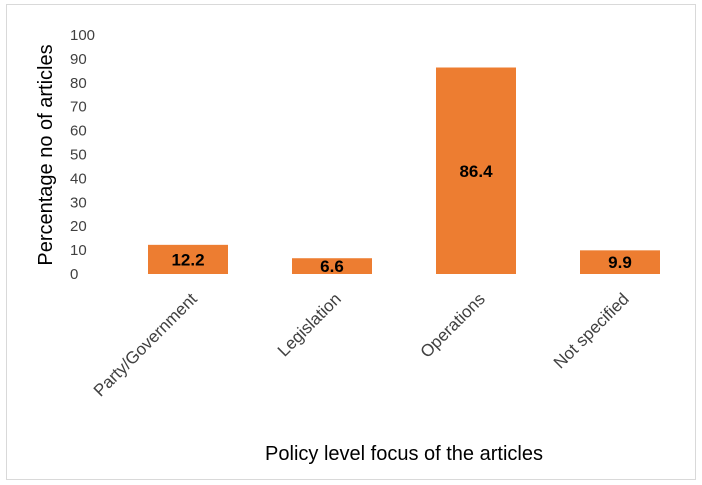 The height and width of the screenshot is (485, 702). I want to click on y-tick-label: 60, so click(78, 131).